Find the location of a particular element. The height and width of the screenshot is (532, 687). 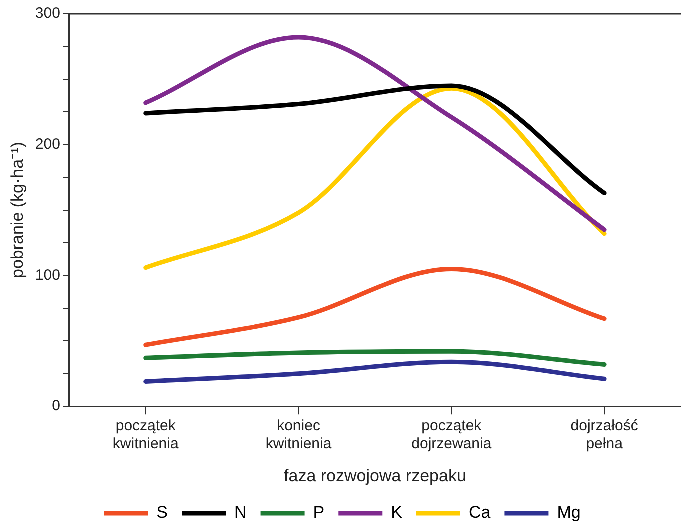

y-axis-title: pobranie (kg·ha⁻¹) is located at coordinates (17, 210).